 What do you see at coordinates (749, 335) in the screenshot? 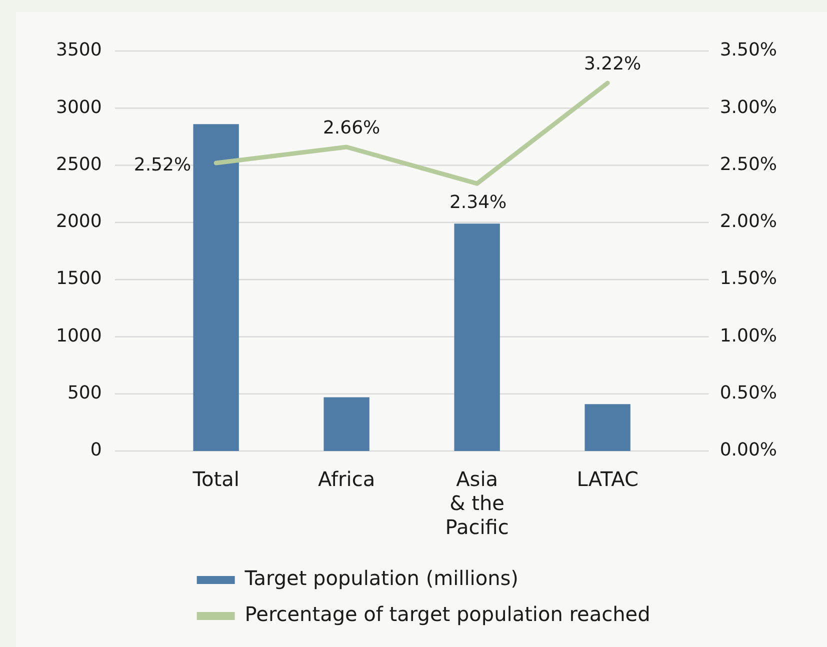
I see `y2-tick-label: 1.00%` at bounding box center [749, 335].